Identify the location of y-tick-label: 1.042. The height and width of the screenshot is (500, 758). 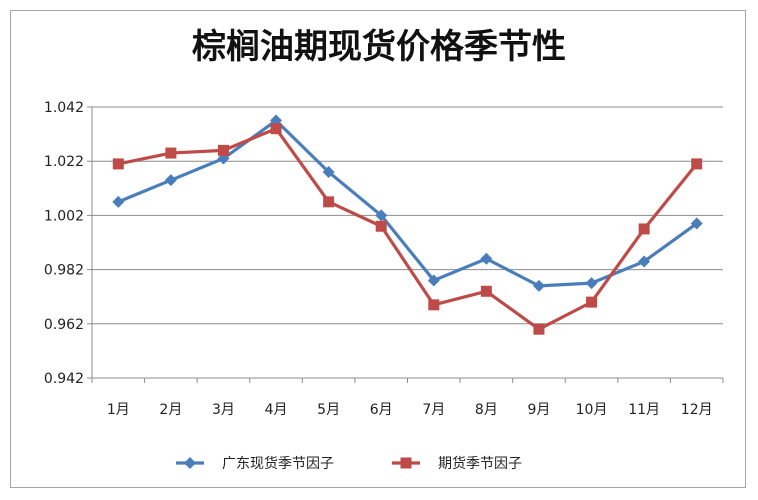
(64, 108).